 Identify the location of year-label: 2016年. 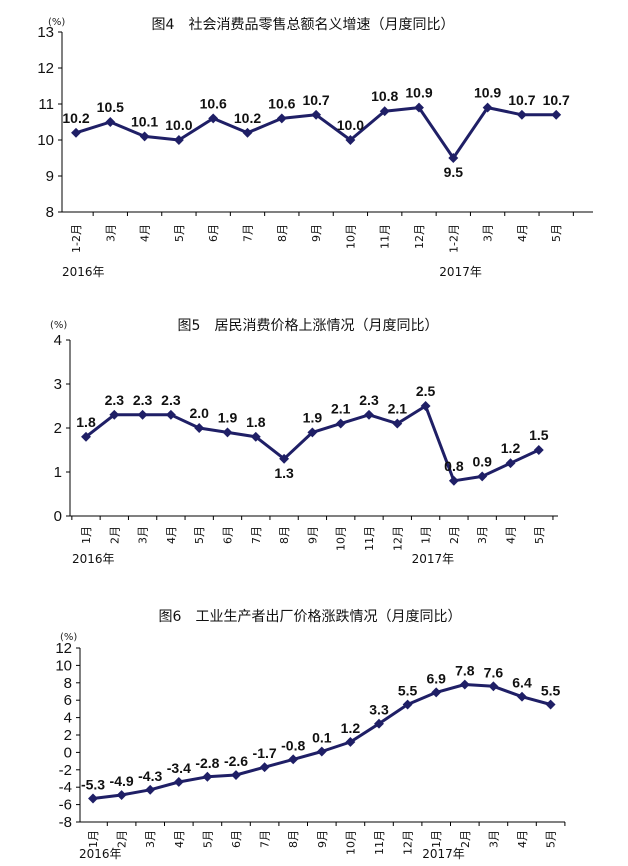
(100, 854).